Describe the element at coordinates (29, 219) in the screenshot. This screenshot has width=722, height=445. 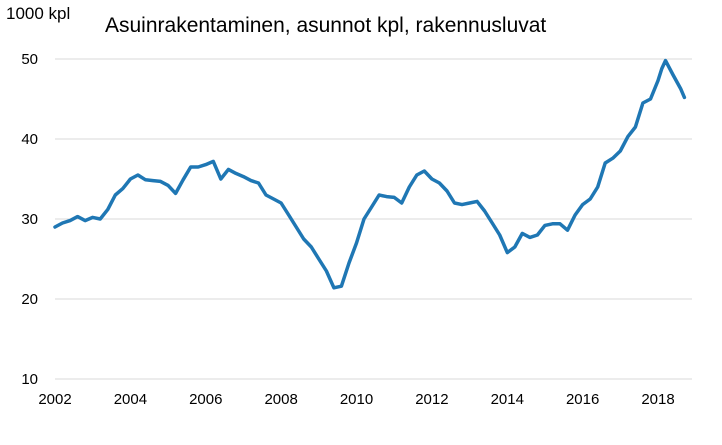
I see `y-tick-label-30: 30` at that location.